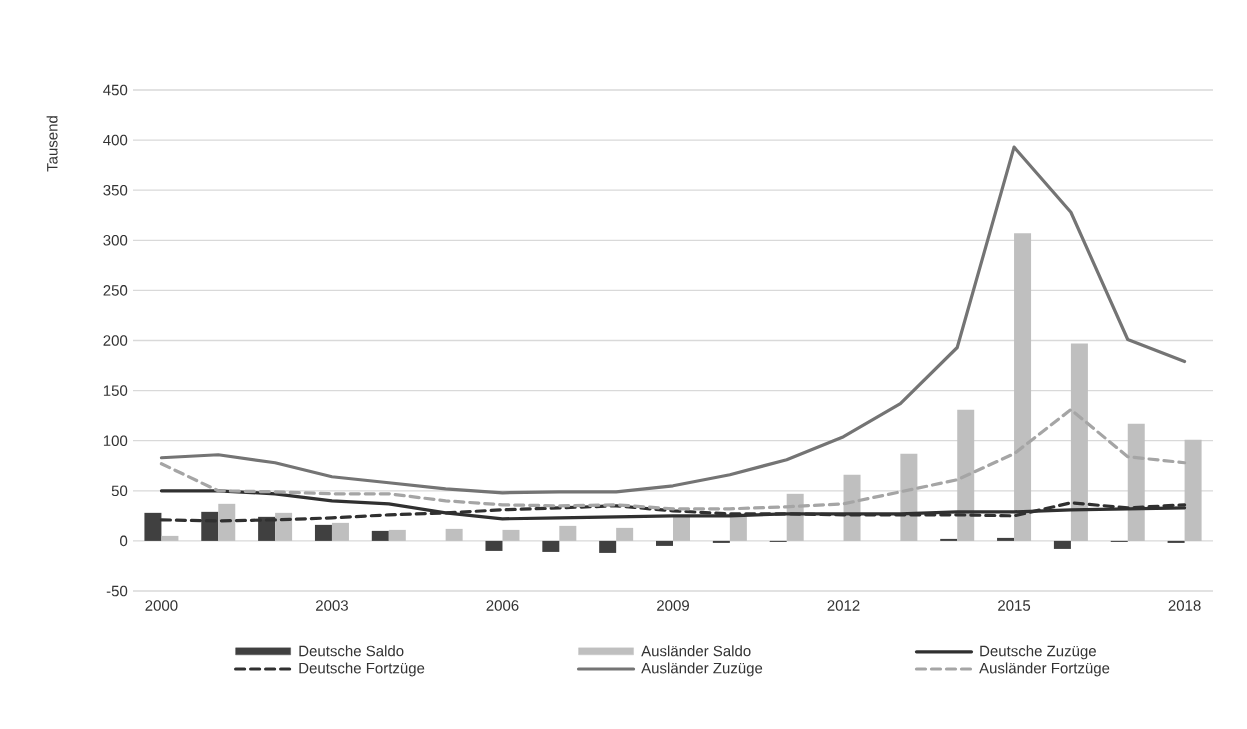 The width and height of the screenshot is (1247, 729). I want to click on x-tick-label: 2006, so click(502, 605).